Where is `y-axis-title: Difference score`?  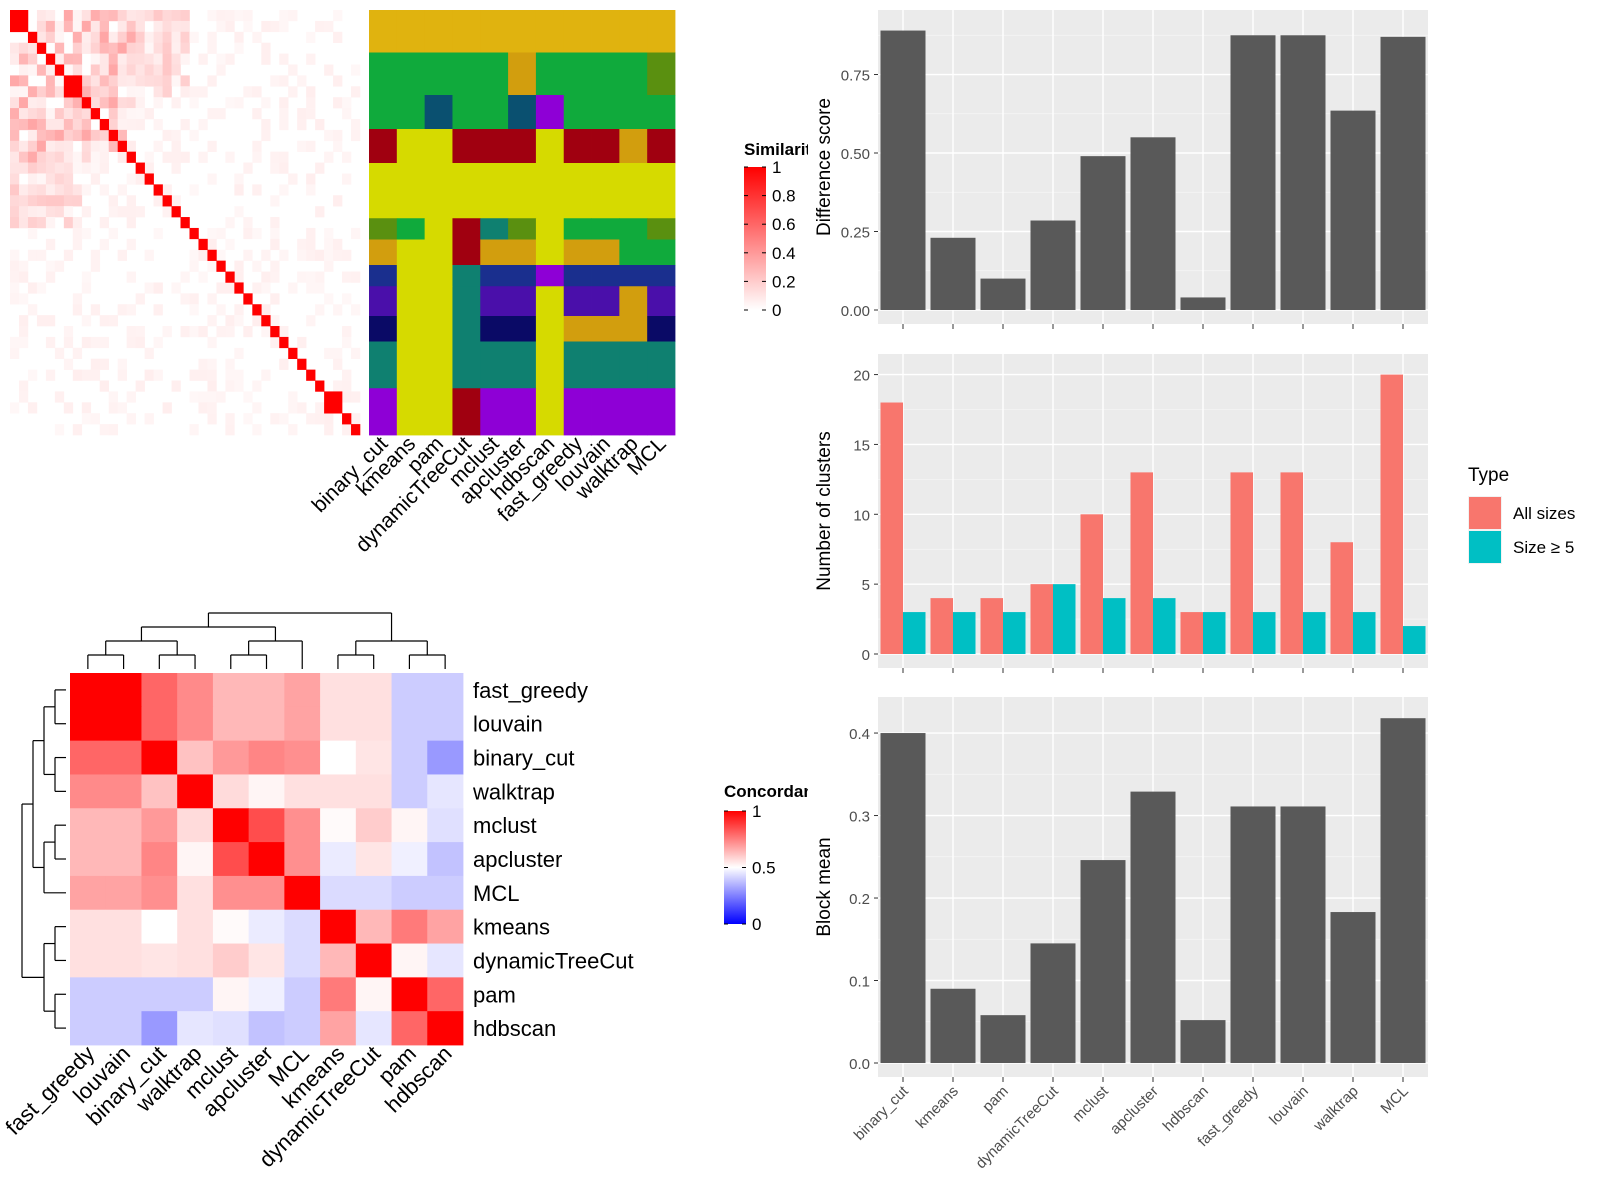
y-axis-title: Difference score is located at coordinates (824, 167).